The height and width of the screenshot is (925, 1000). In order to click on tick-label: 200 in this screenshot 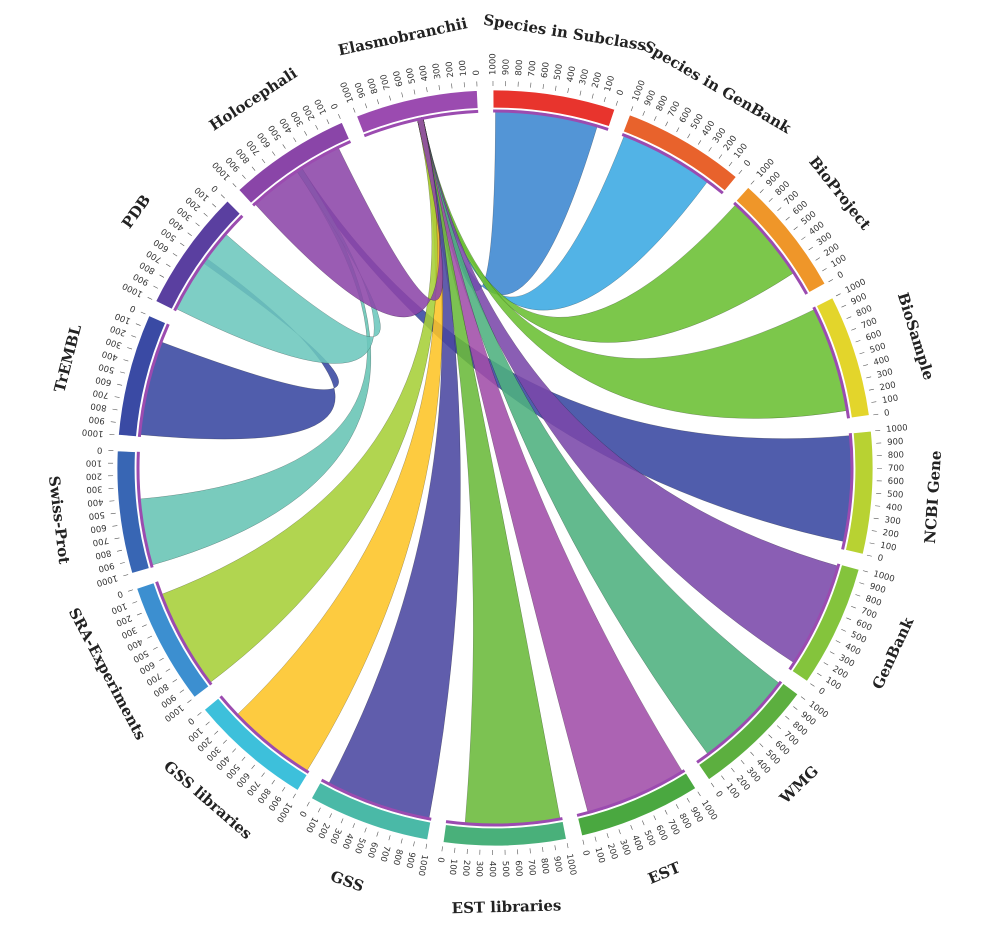, I will do `click(612, 851)`.